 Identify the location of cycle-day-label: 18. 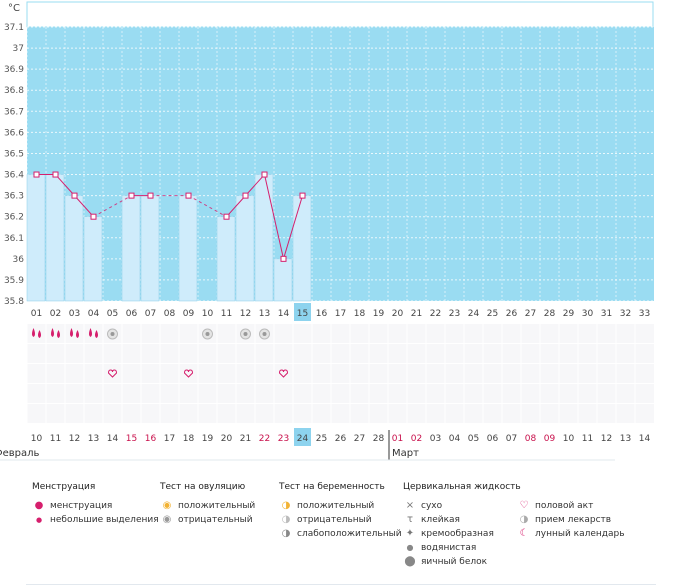
(360, 314).